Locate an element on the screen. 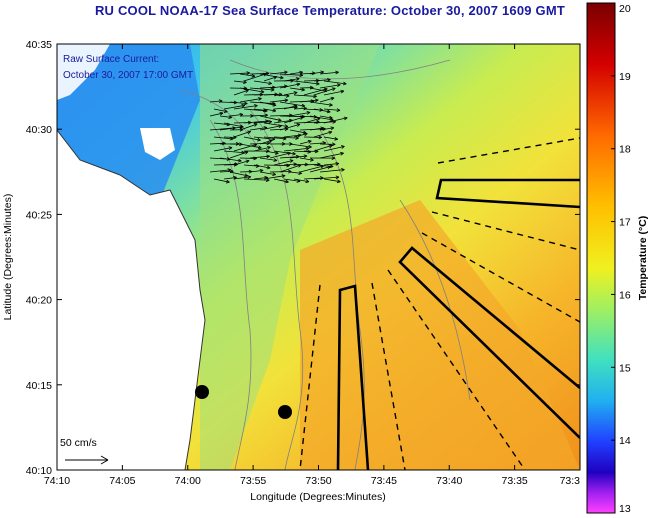 The image size is (651, 518). x-tick-label: 74:05 is located at coordinates (122, 481).